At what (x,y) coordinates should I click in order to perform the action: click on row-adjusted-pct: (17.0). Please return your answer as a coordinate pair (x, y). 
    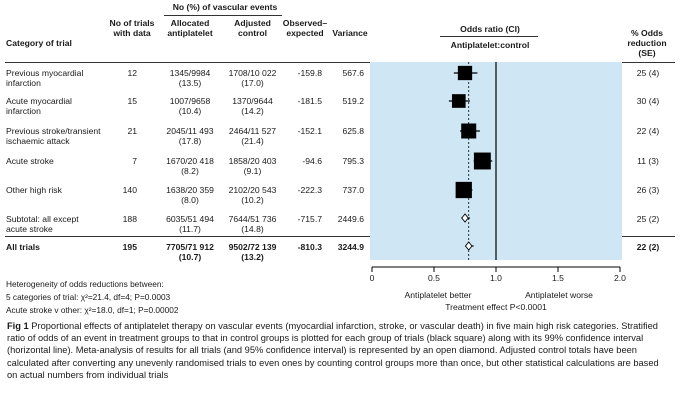
    Looking at the image, I should click on (252, 83).